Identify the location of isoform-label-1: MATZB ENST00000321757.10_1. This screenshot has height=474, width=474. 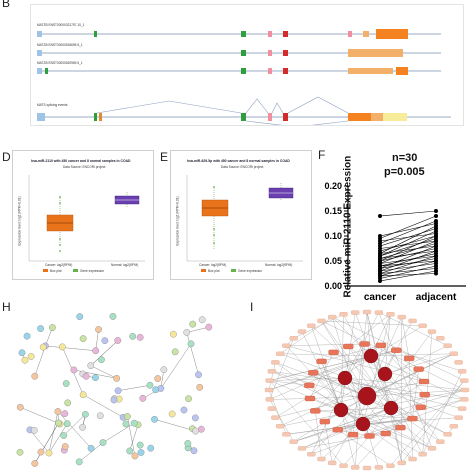
(61, 25).